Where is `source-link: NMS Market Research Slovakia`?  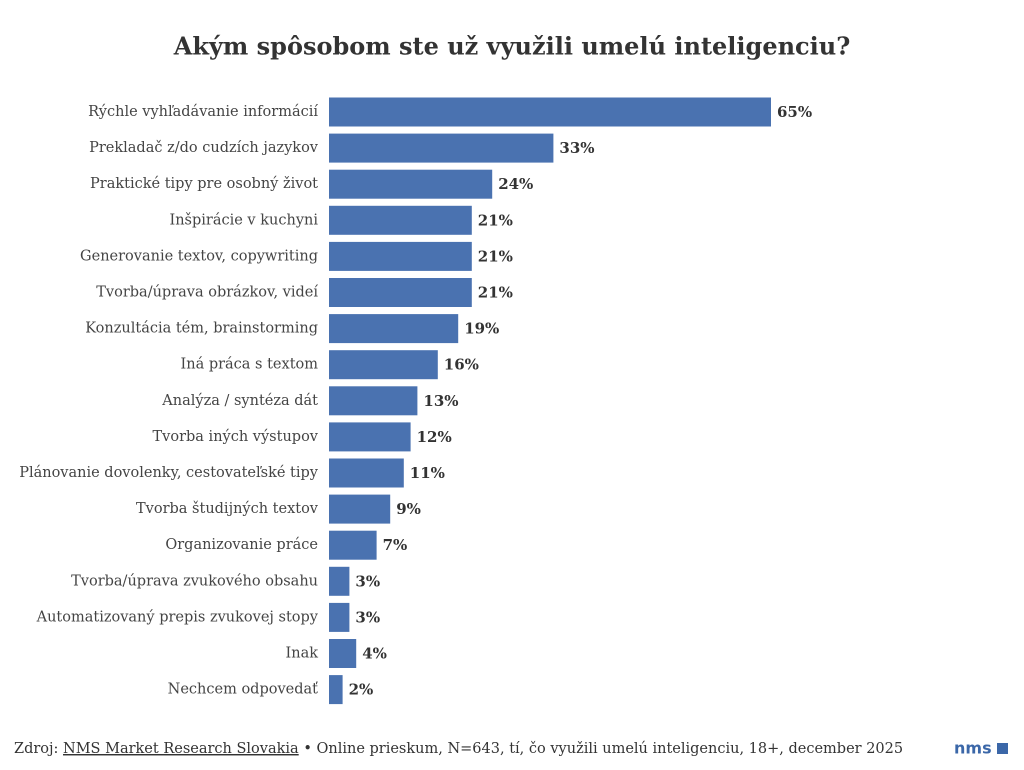 source-link: NMS Market Research Slovakia is located at coordinates (181, 749).